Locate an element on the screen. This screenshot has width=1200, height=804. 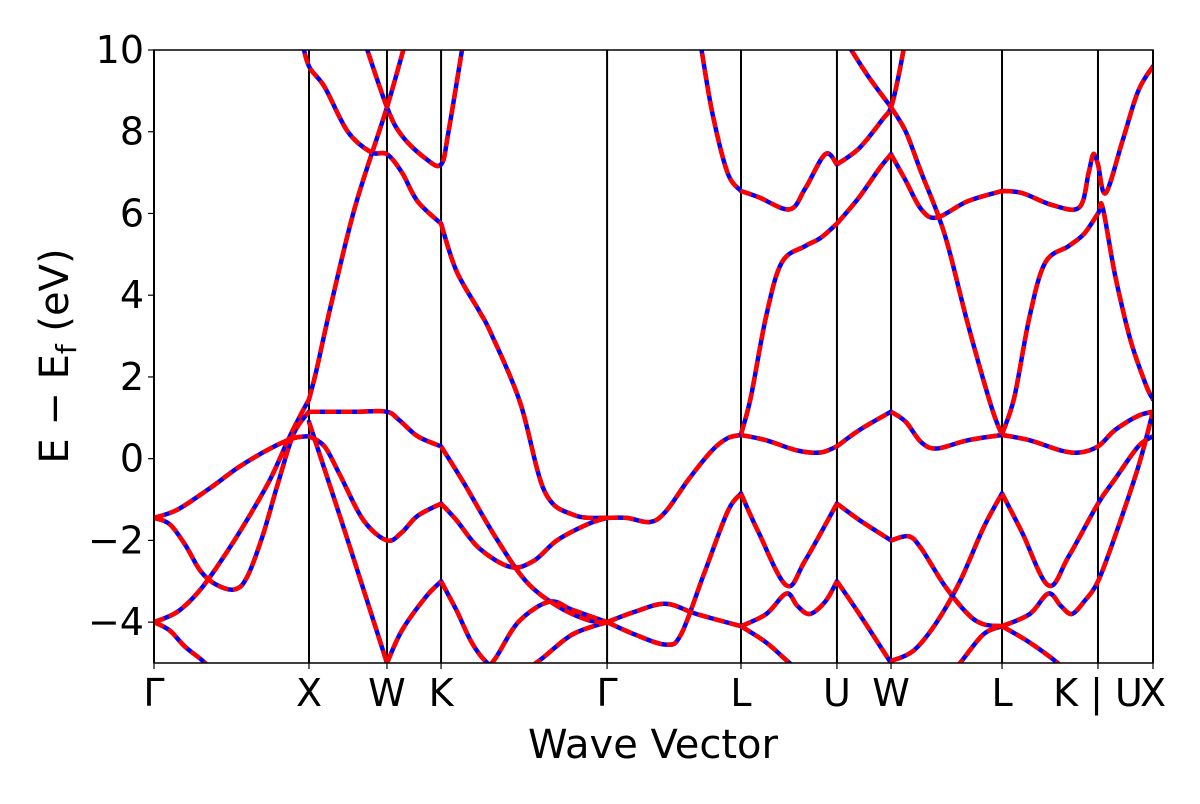
y-tick-label: 2 is located at coordinates (132, 377).